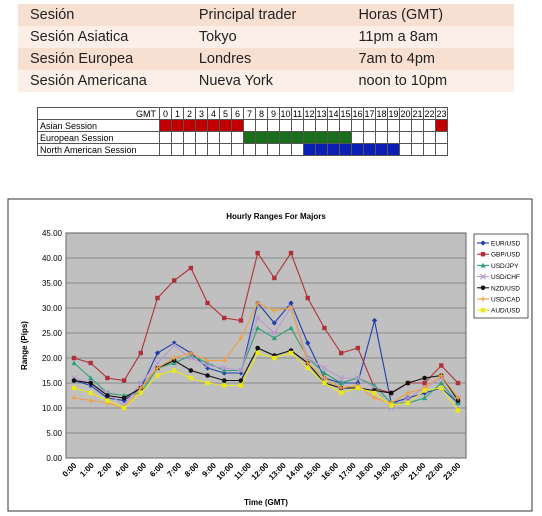  I want to click on legend-label: USD/JPY, so click(505, 266).